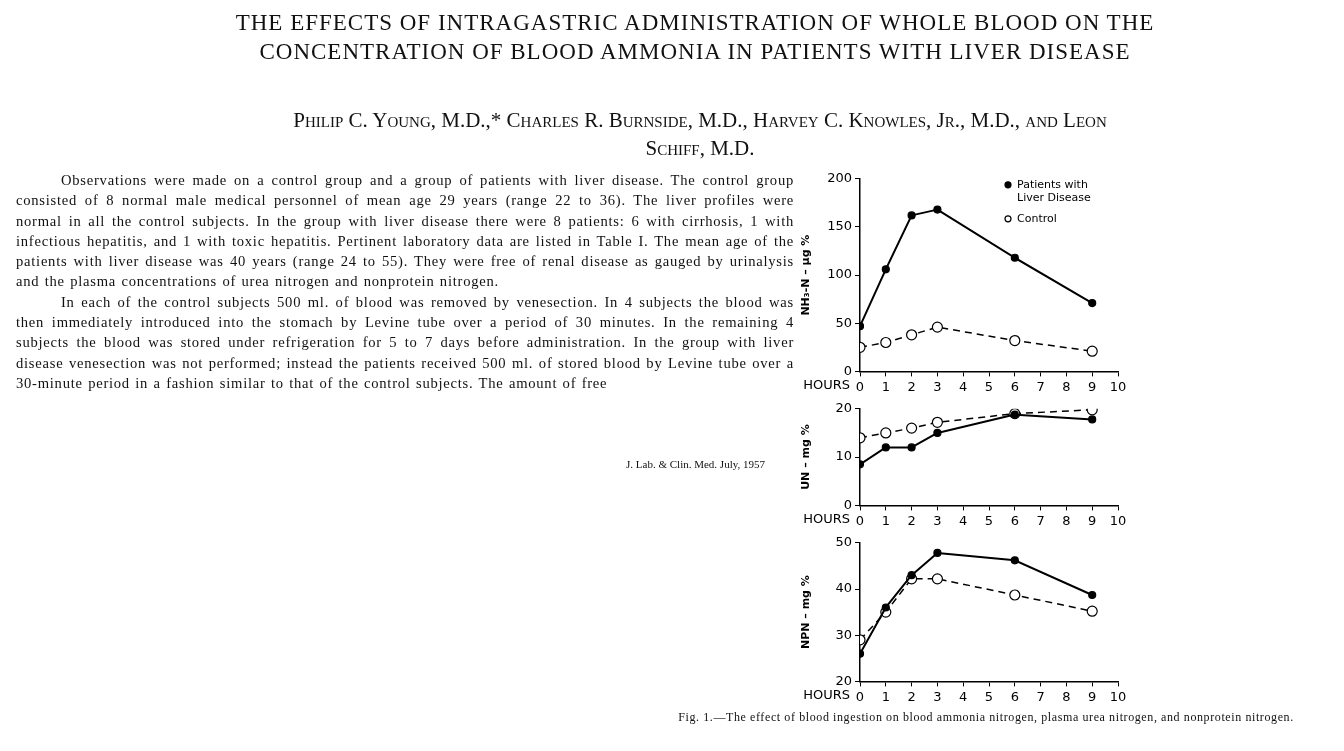 Image resolution: width=1344 pixels, height=751 pixels. Describe the element at coordinates (839, 178) in the screenshot. I see `y-tick-label: 200` at that location.